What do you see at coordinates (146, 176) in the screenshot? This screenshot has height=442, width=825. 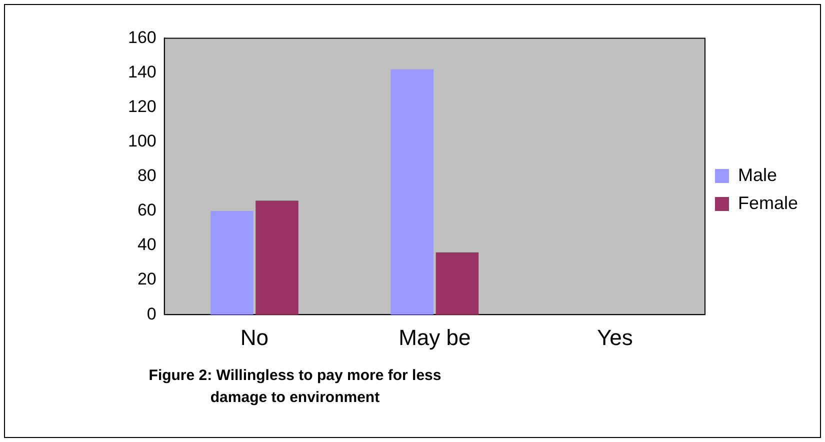 I see `y-tick-label: 80` at bounding box center [146, 176].